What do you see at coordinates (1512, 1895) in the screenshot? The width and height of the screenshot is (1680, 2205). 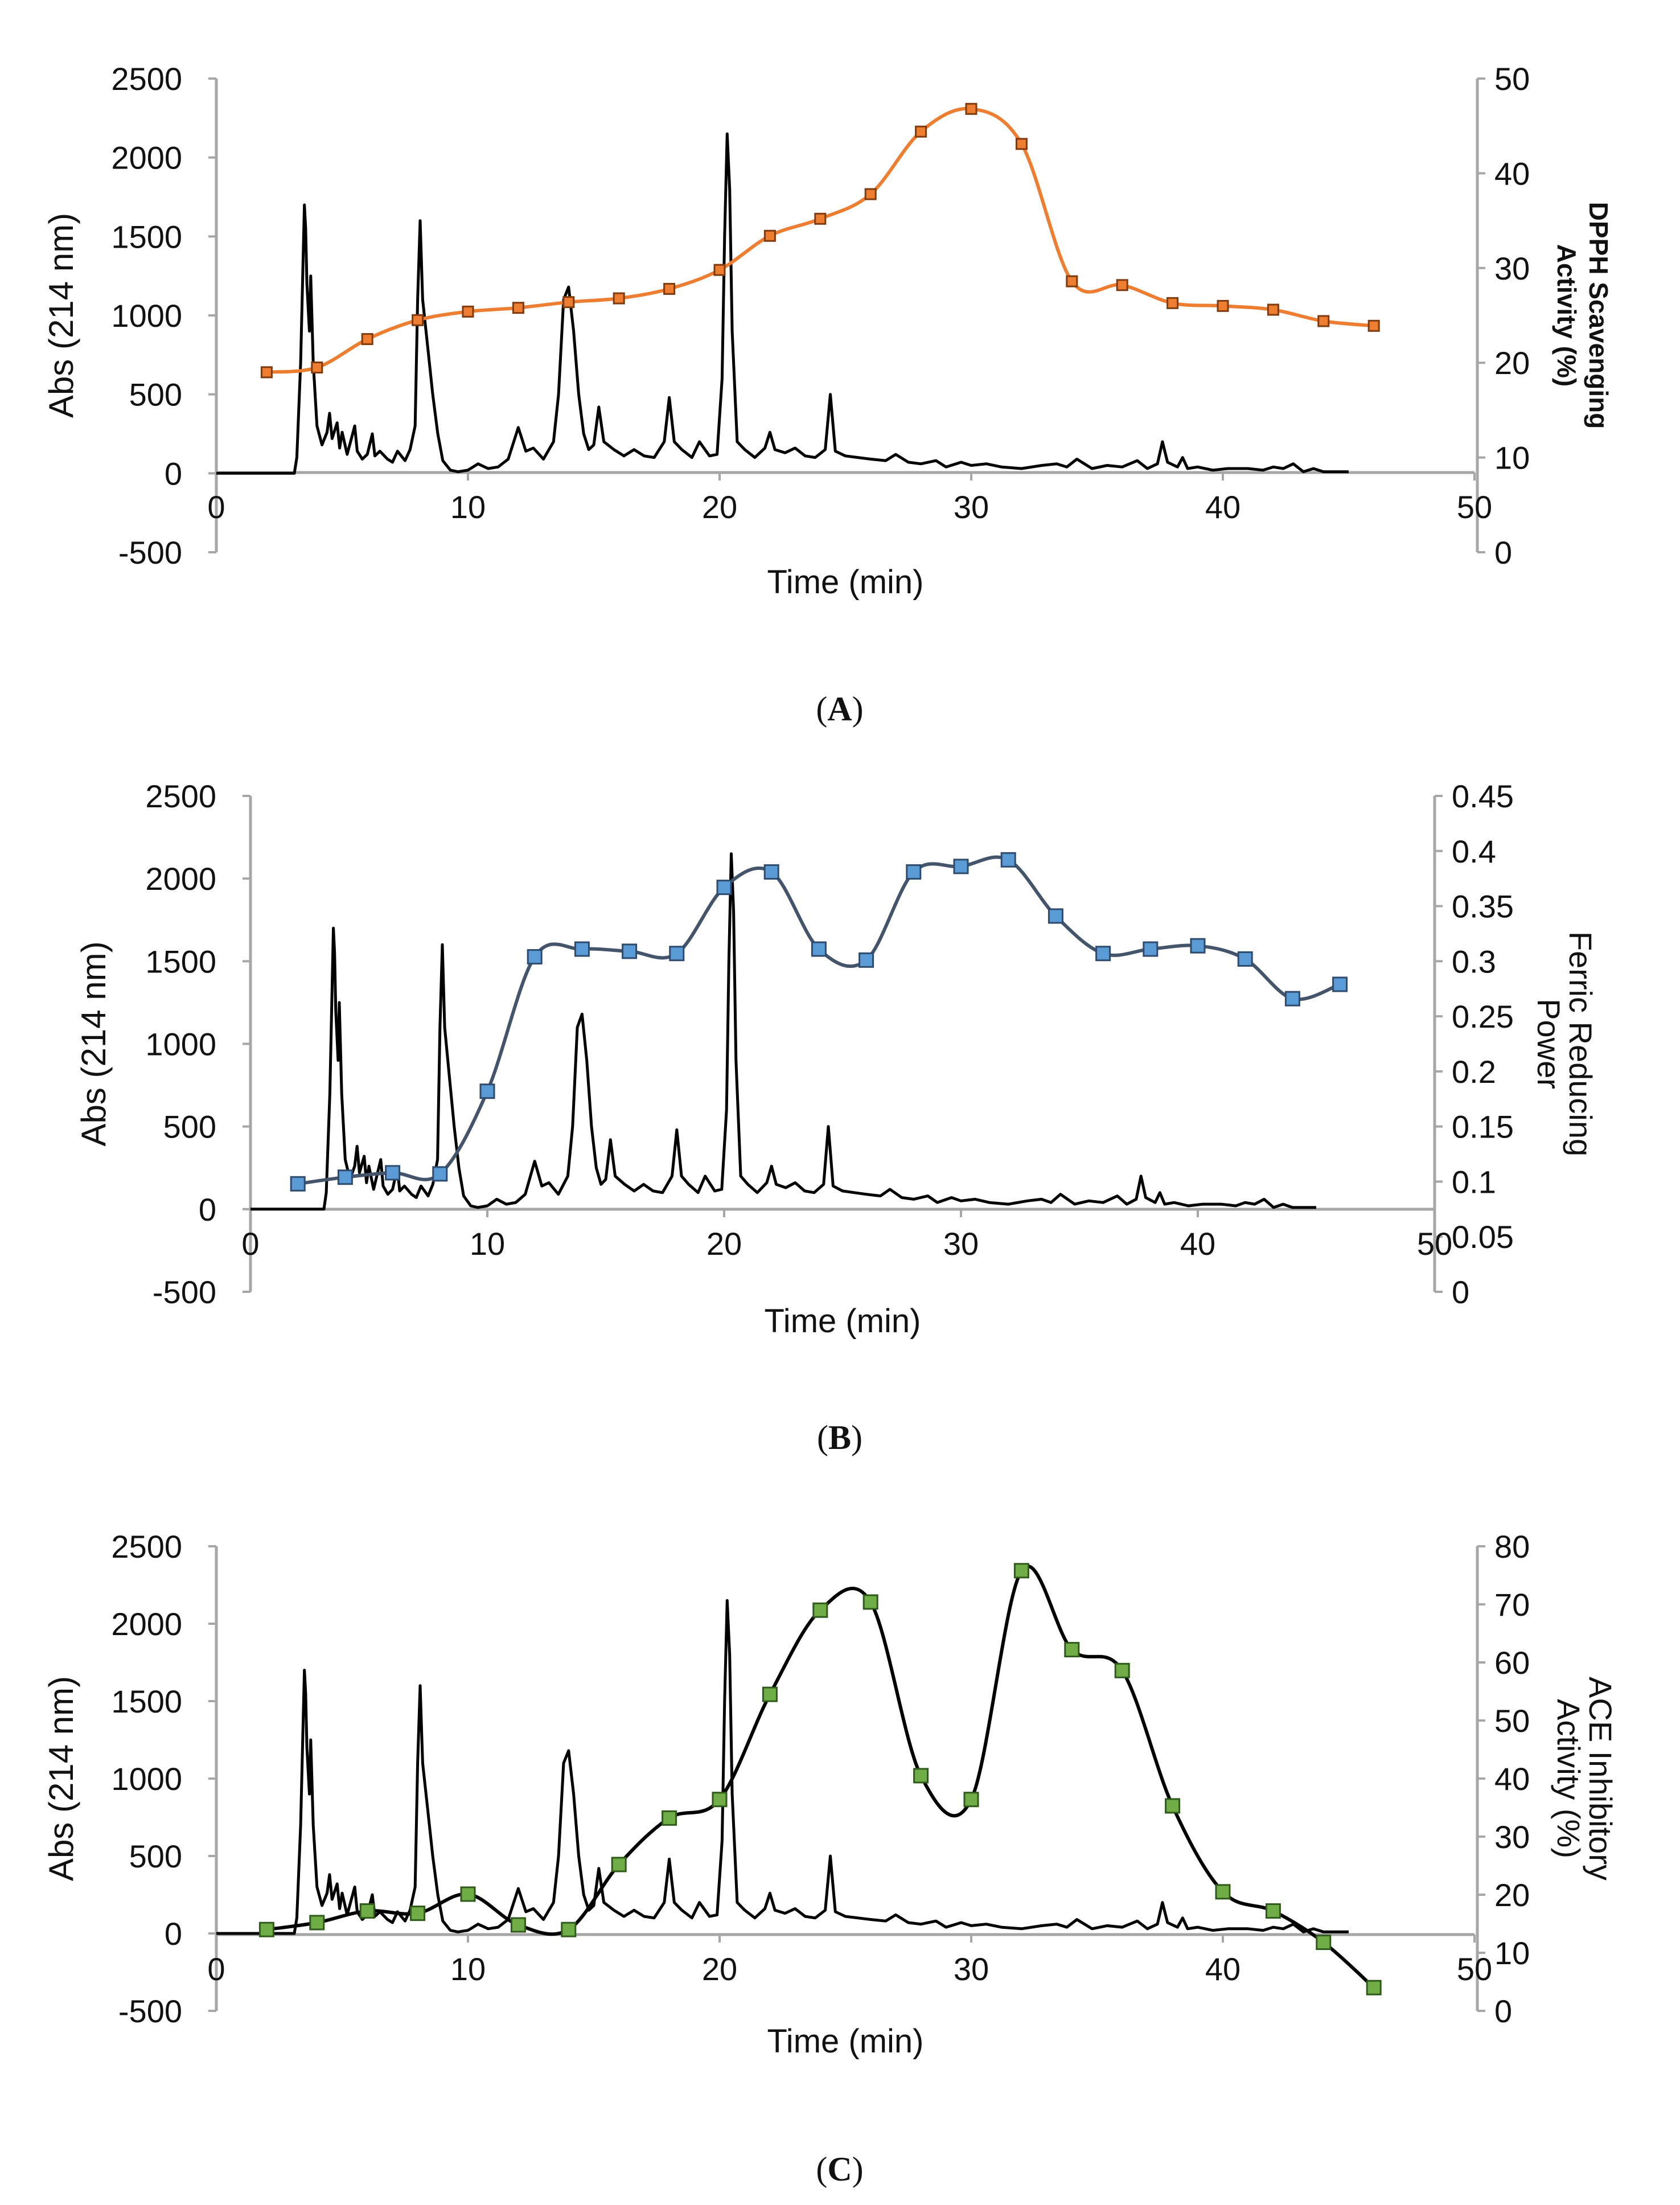 I see `panel-c-y2-tick-label: 20` at bounding box center [1512, 1895].